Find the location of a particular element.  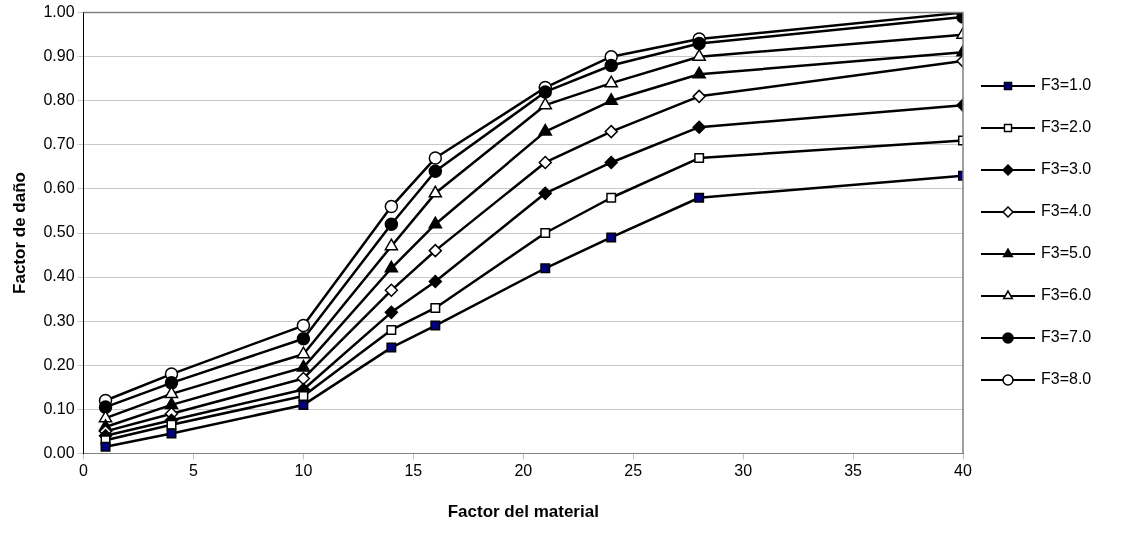

y-tick-label: 0.20 is located at coordinates (59, 364).